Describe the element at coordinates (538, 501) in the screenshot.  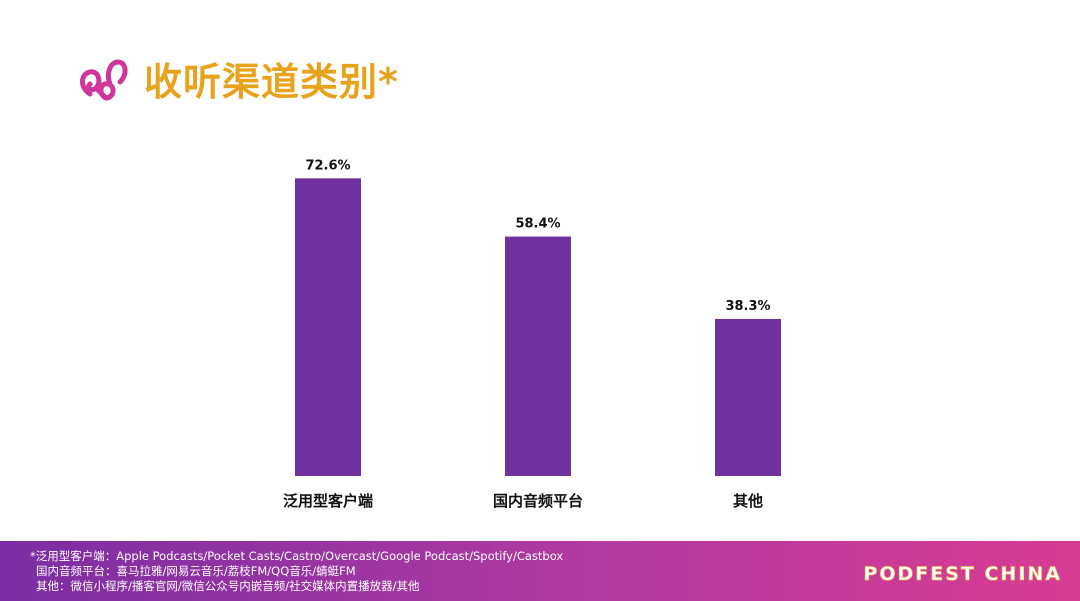
I see `category-label: 国内音频平台` at that location.